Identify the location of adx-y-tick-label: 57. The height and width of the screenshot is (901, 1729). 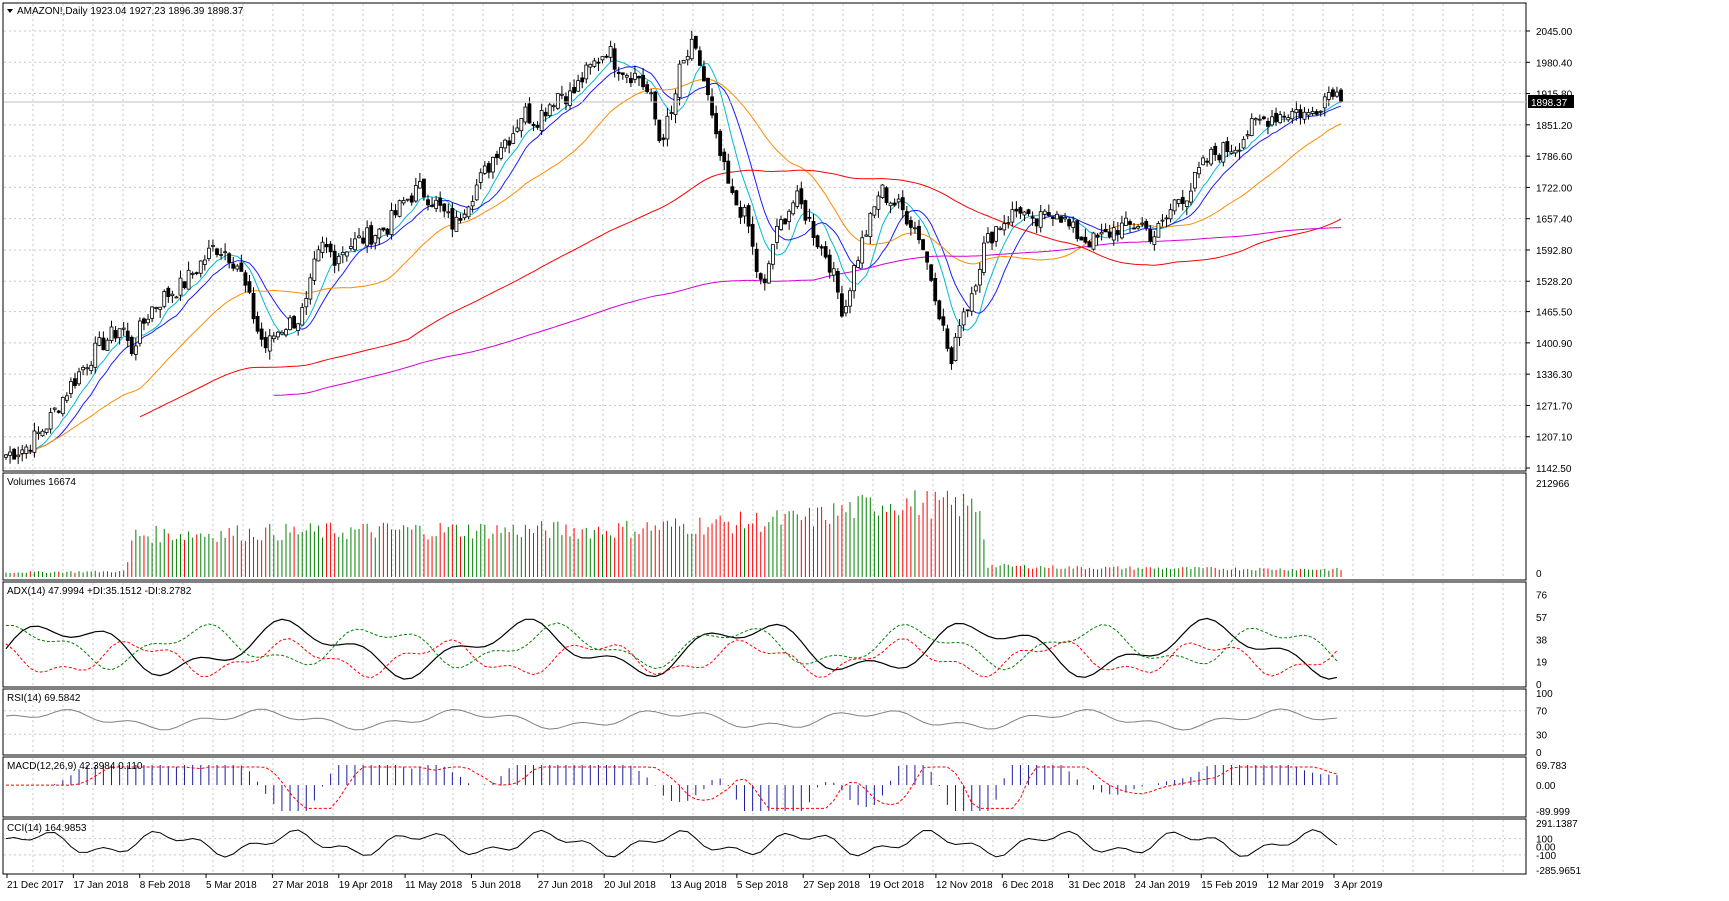
(1542, 618).